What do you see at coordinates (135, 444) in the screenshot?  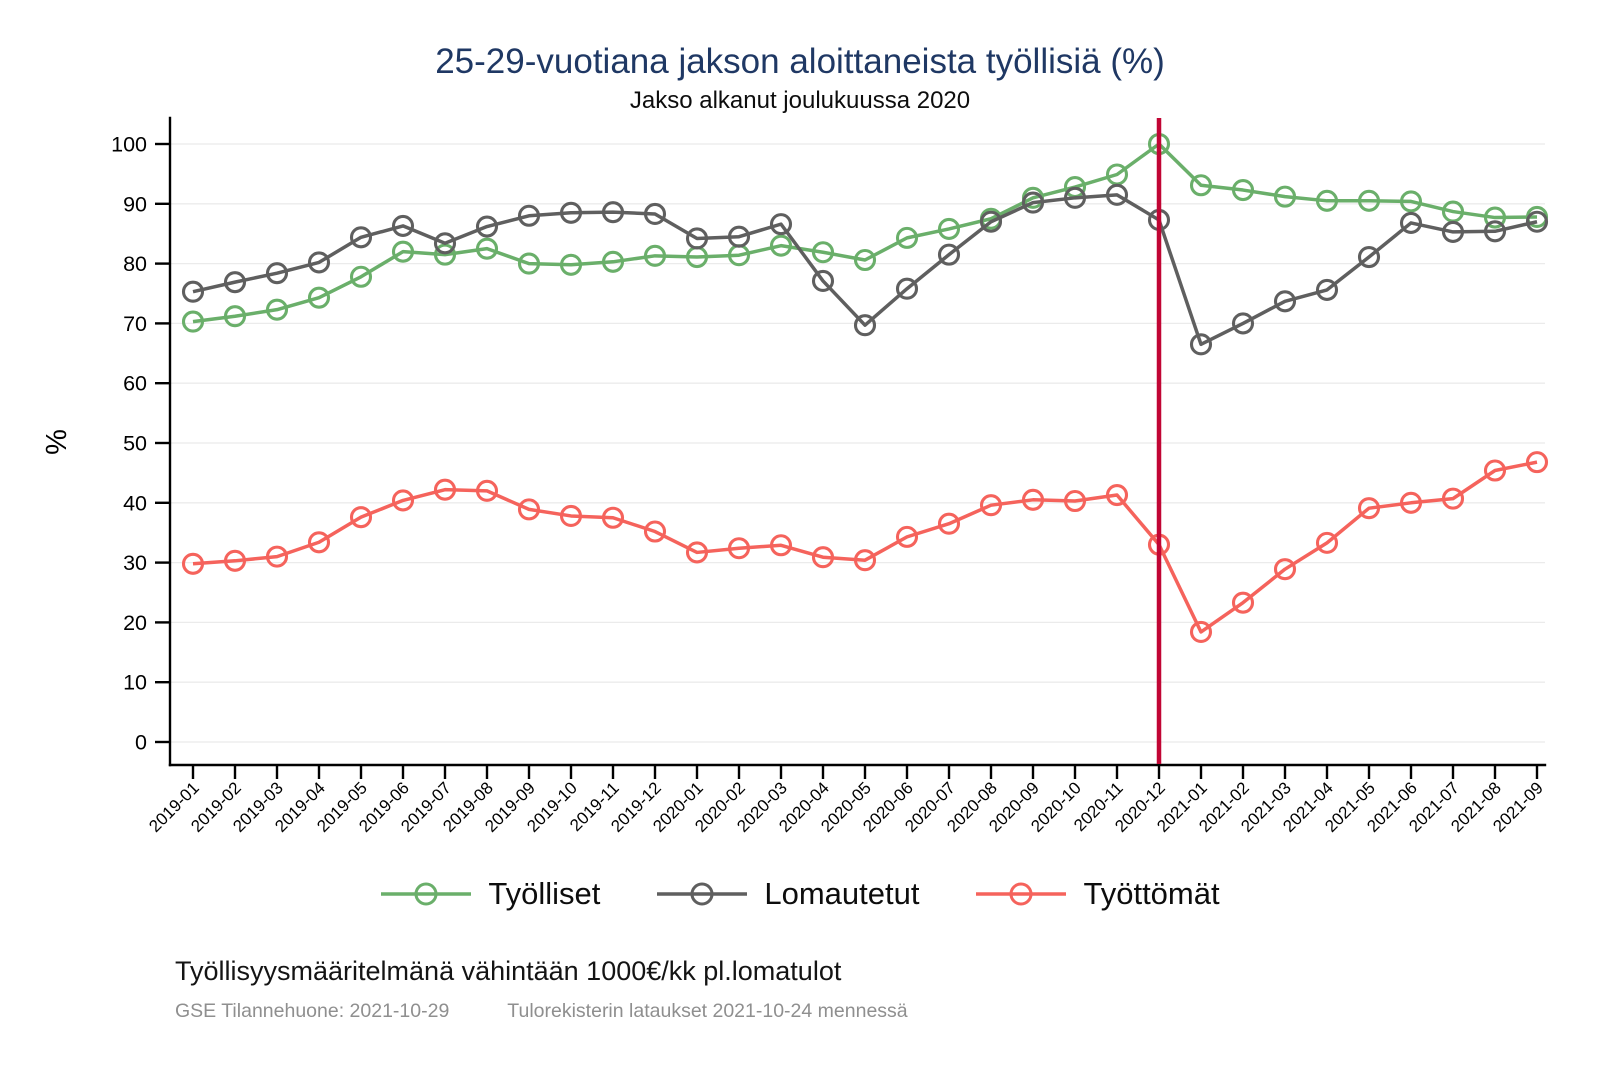 I see `svg-text: 50` at bounding box center [135, 444].